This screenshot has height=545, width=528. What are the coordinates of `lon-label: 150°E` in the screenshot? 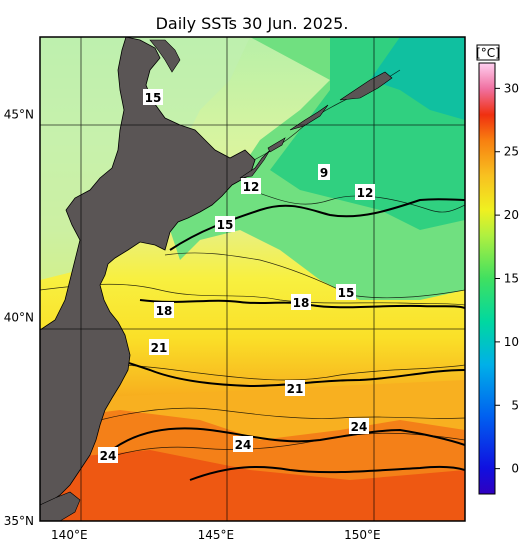 It's located at (362, 535).